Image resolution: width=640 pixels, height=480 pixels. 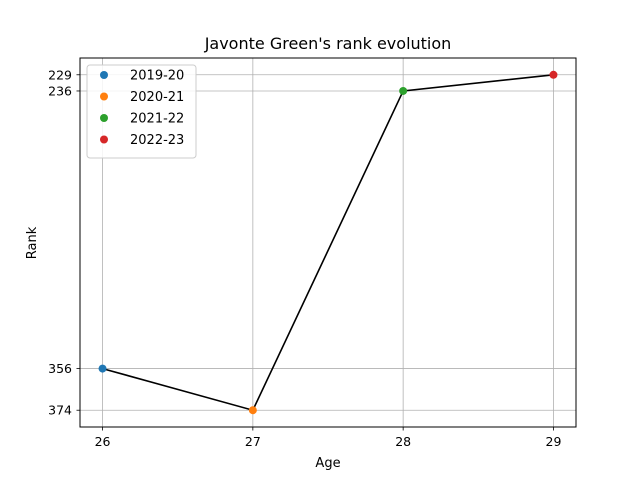 What do you see at coordinates (60, 368) in the screenshot?
I see `y-tick-label: 356` at bounding box center [60, 368].